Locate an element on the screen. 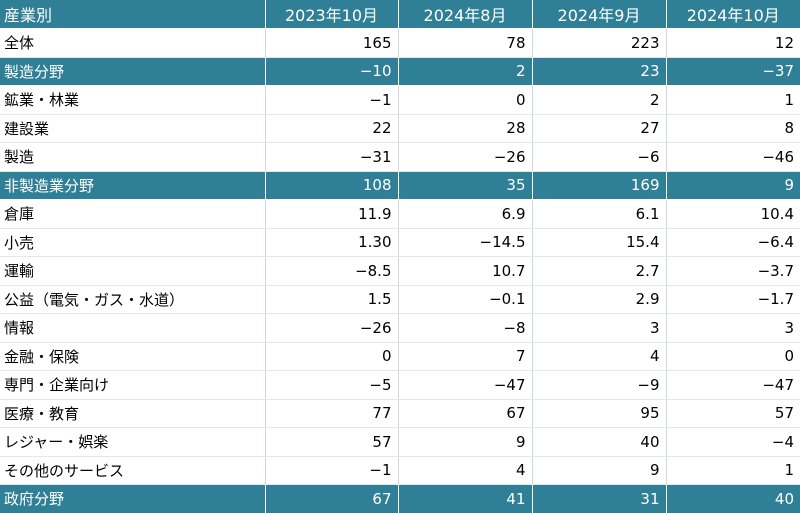 The image size is (800, 514). row-label: 政府分野 is located at coordinates (133, 499).